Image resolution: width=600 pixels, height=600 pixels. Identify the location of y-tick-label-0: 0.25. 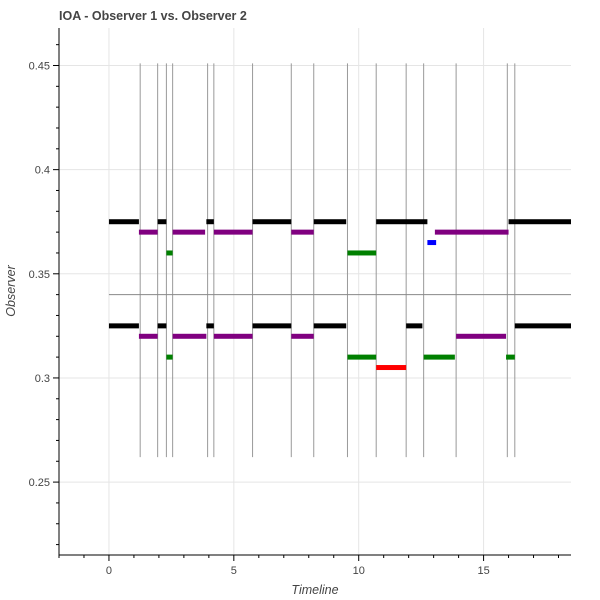
(39, 483).